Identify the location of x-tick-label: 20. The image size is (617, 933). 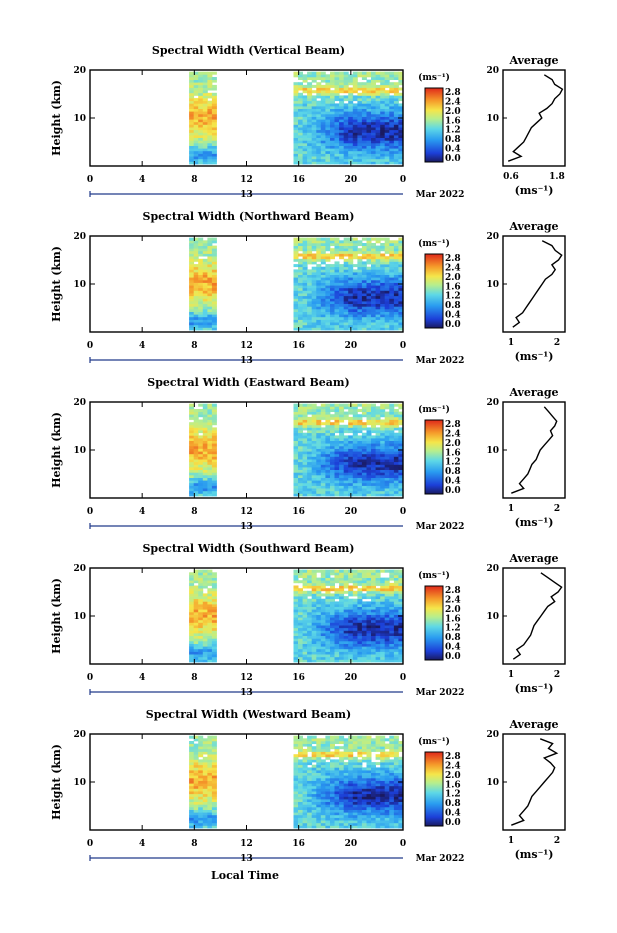
(351, 346).